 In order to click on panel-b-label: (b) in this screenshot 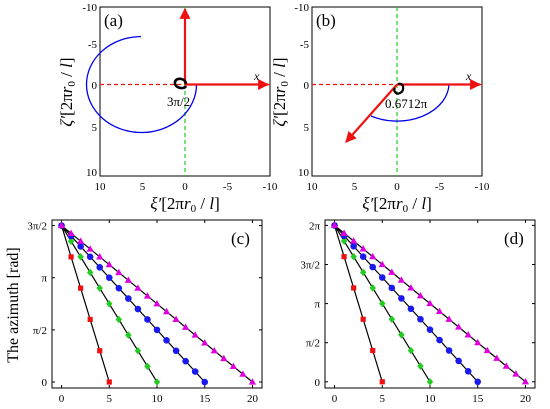, I will do `click(326, 20)`.